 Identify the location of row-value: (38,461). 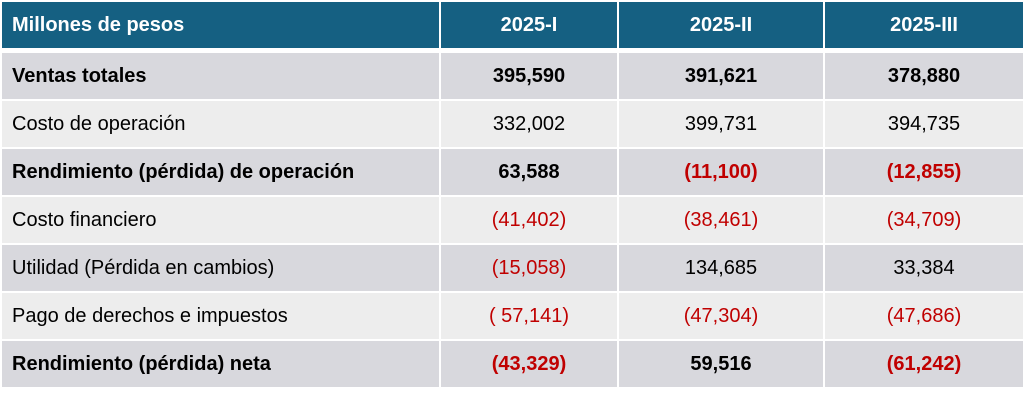
(720, 219).